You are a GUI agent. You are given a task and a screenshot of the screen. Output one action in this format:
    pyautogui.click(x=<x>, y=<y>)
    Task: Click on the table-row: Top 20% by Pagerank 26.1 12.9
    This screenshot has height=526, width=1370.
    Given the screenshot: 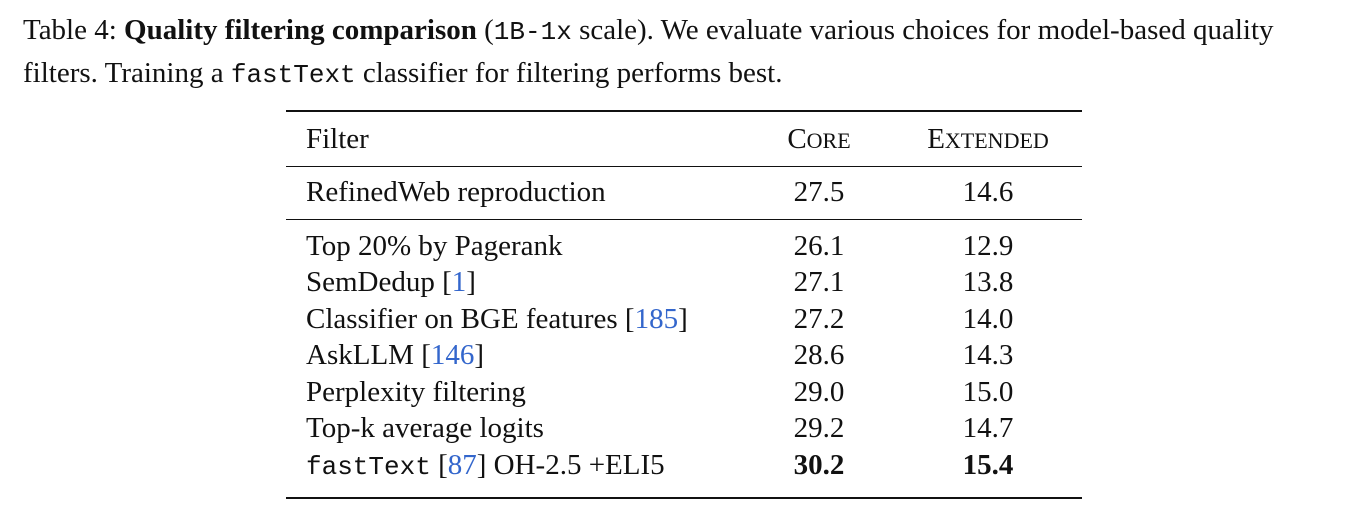 What is the action you would take?
    pyautogui.click(x=684, y=246)
    